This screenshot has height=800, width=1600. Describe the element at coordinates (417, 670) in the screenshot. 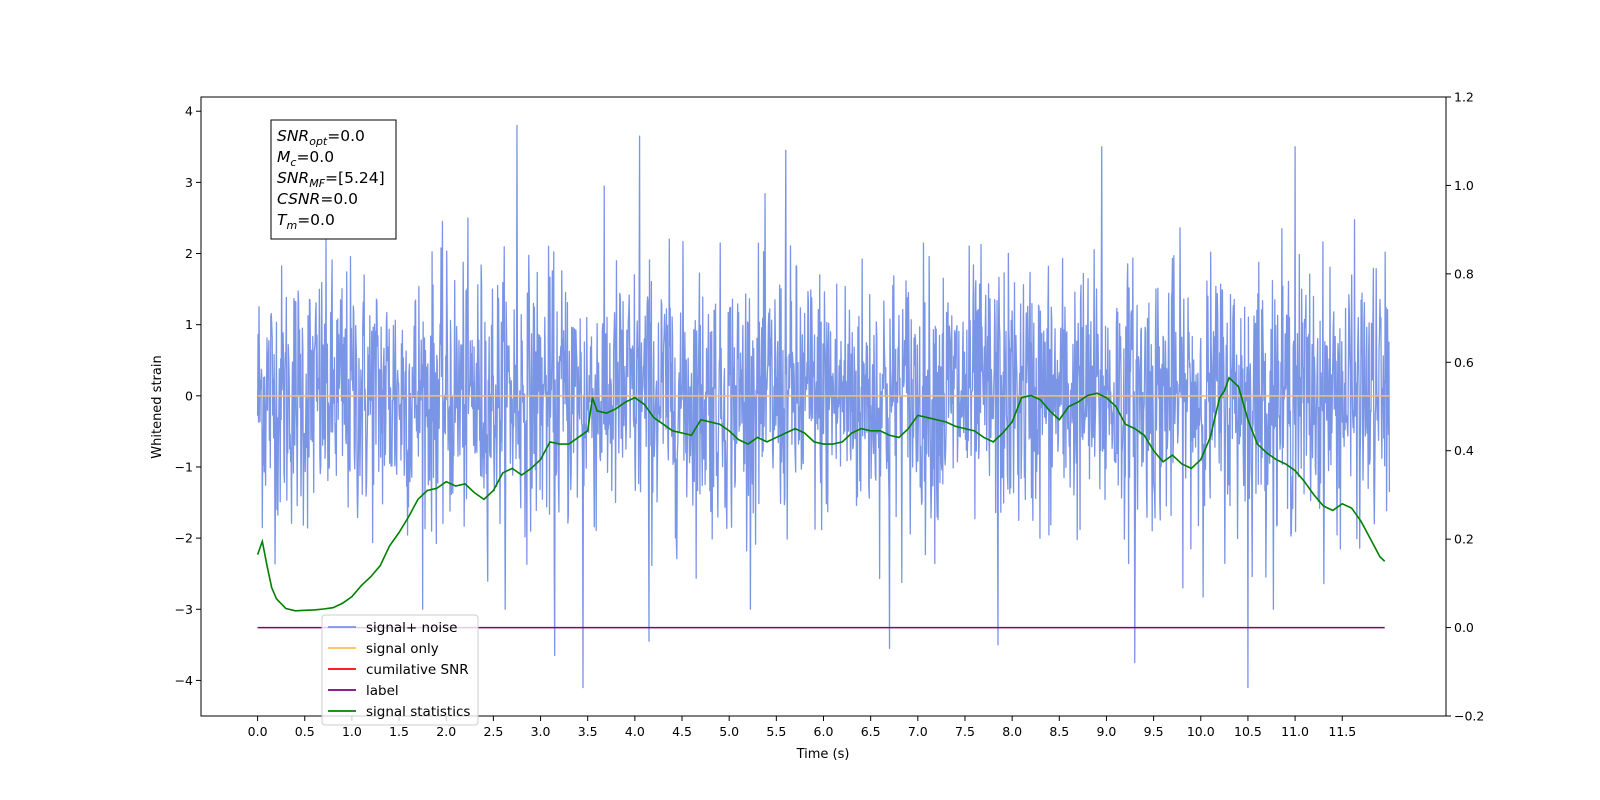

I see `legend-label: cumilative SNR` at that location.